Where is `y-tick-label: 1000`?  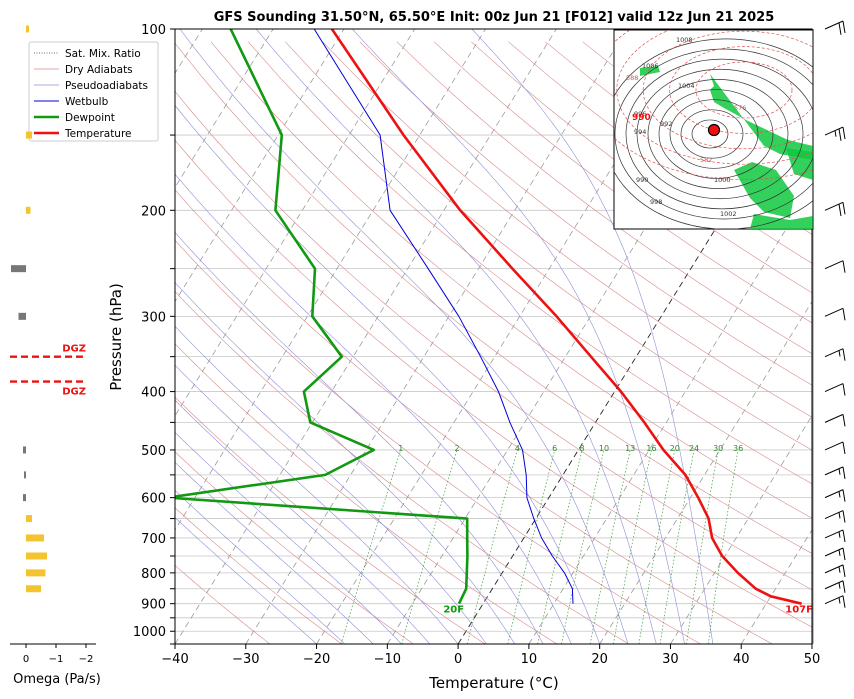 y-tick-label: 1000 is located at coordinates (149, 632).